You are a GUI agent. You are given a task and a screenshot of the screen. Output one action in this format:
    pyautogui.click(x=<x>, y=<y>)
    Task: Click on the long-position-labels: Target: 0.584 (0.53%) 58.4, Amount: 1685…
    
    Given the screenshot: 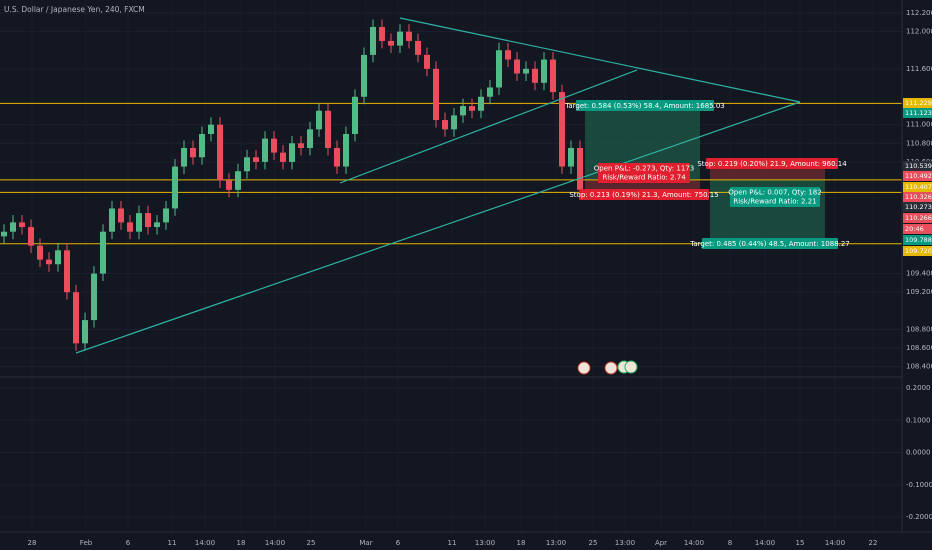 What is the action you would take?
    pyautogui.click(x=644, y=150)
    